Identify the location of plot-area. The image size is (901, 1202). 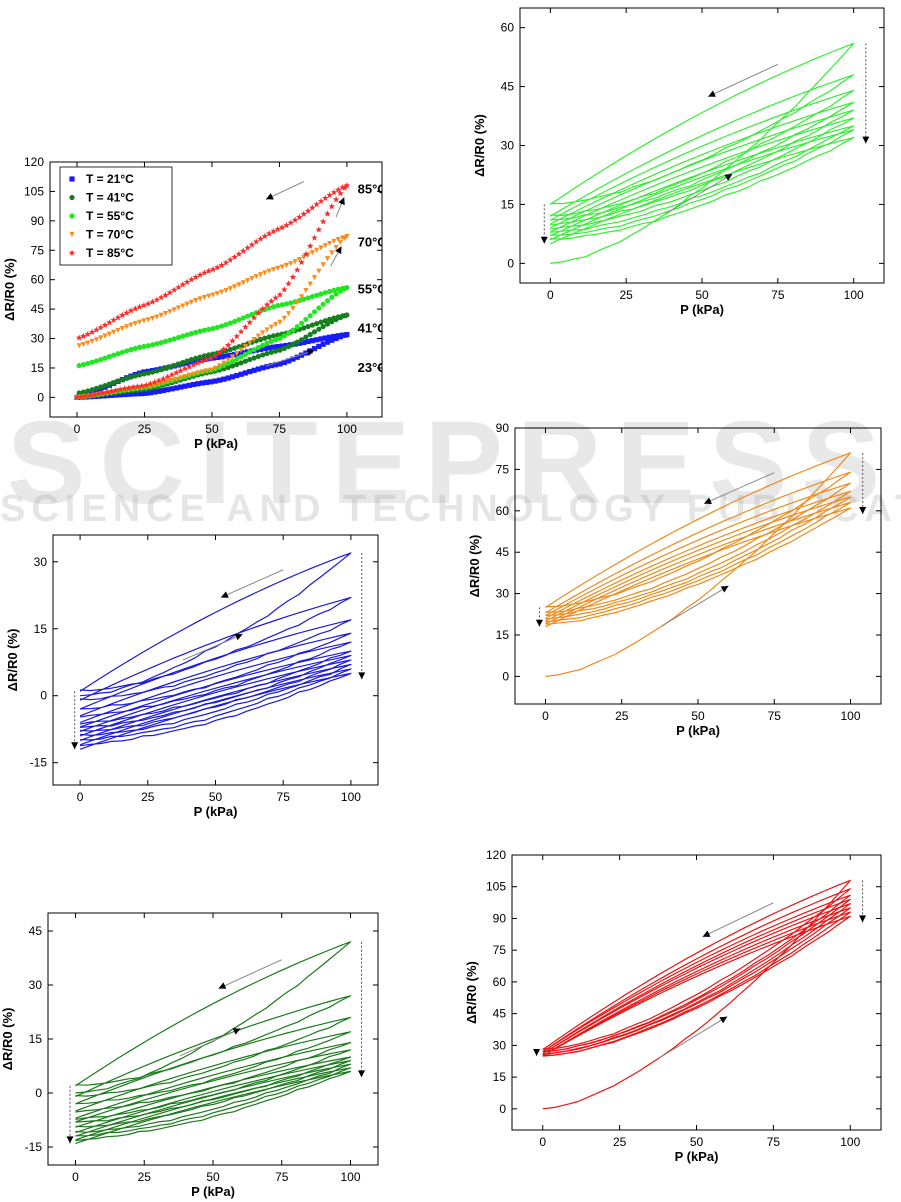
(701, 564).